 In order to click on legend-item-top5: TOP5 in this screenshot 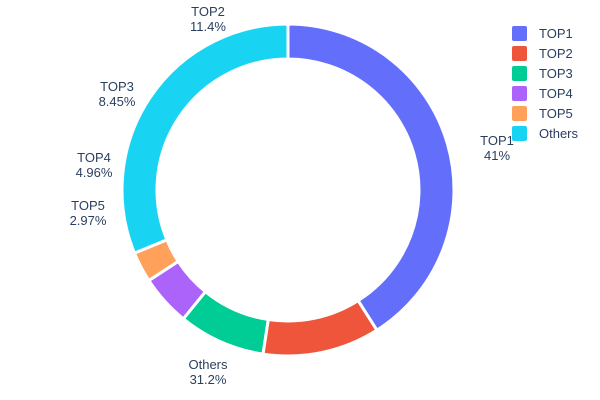, I will do `click(554, 113)`.